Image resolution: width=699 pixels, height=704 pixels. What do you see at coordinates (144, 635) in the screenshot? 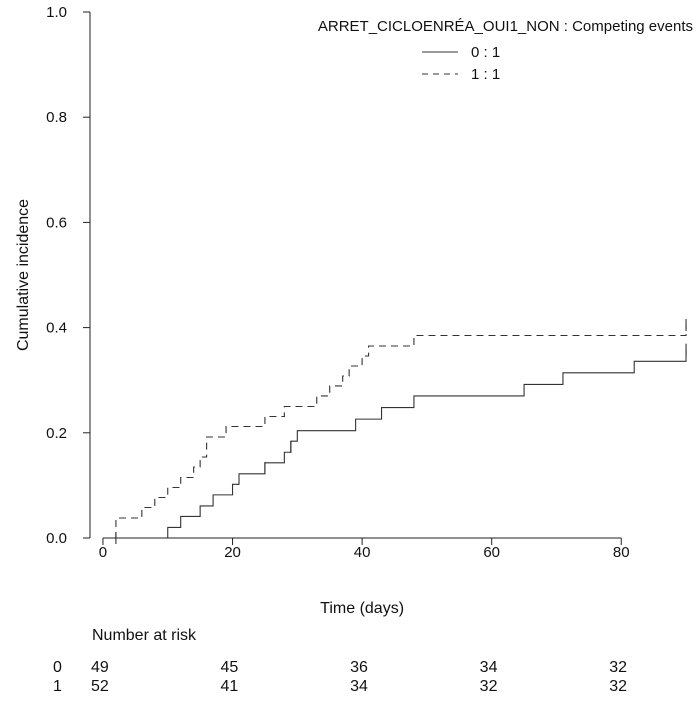
I see `risk-table-title: Number at risk` at bounding box center [144, 635].